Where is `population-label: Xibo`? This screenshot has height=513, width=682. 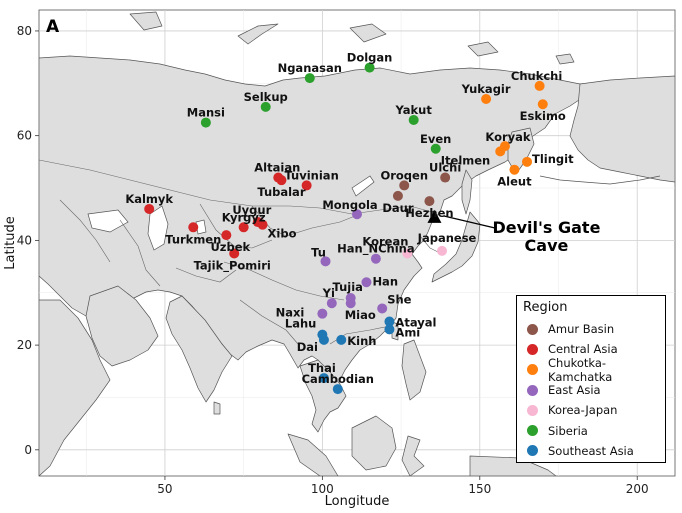 population-label: Xibo is located at coordinates (282, 234).